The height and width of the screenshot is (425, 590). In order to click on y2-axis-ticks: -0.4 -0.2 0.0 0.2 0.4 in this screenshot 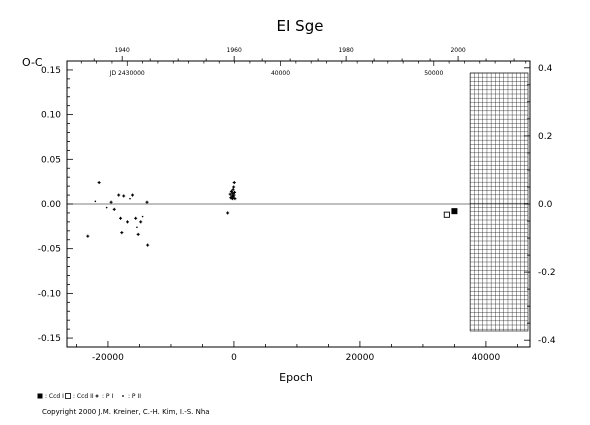, I will do `click(540, 205)`.